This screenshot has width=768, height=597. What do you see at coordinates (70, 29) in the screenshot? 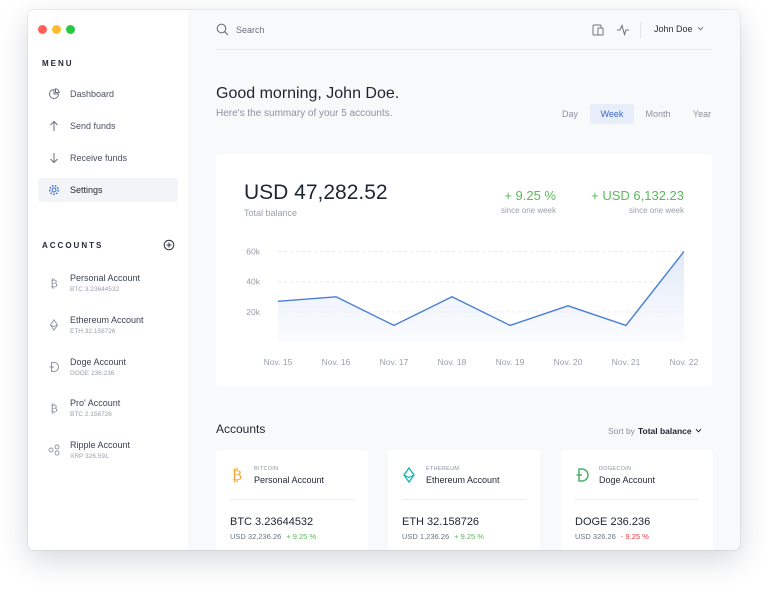
I see `maximize-window-button` at bounding box center [70, 29].